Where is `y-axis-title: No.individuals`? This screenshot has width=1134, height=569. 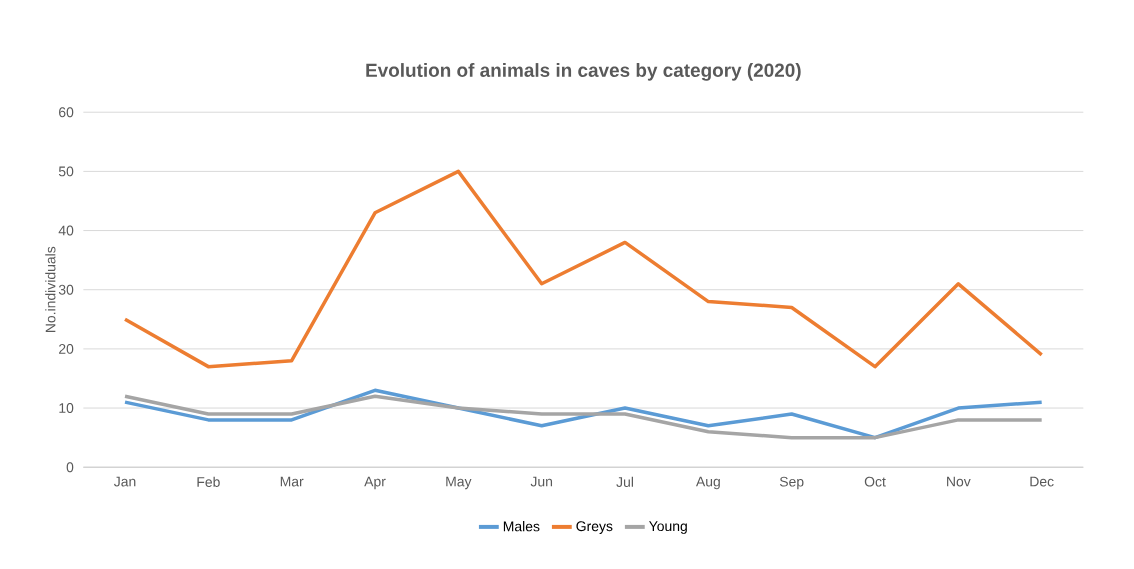 y-axis-title: No.individuals is located at coordinates (50, 289).